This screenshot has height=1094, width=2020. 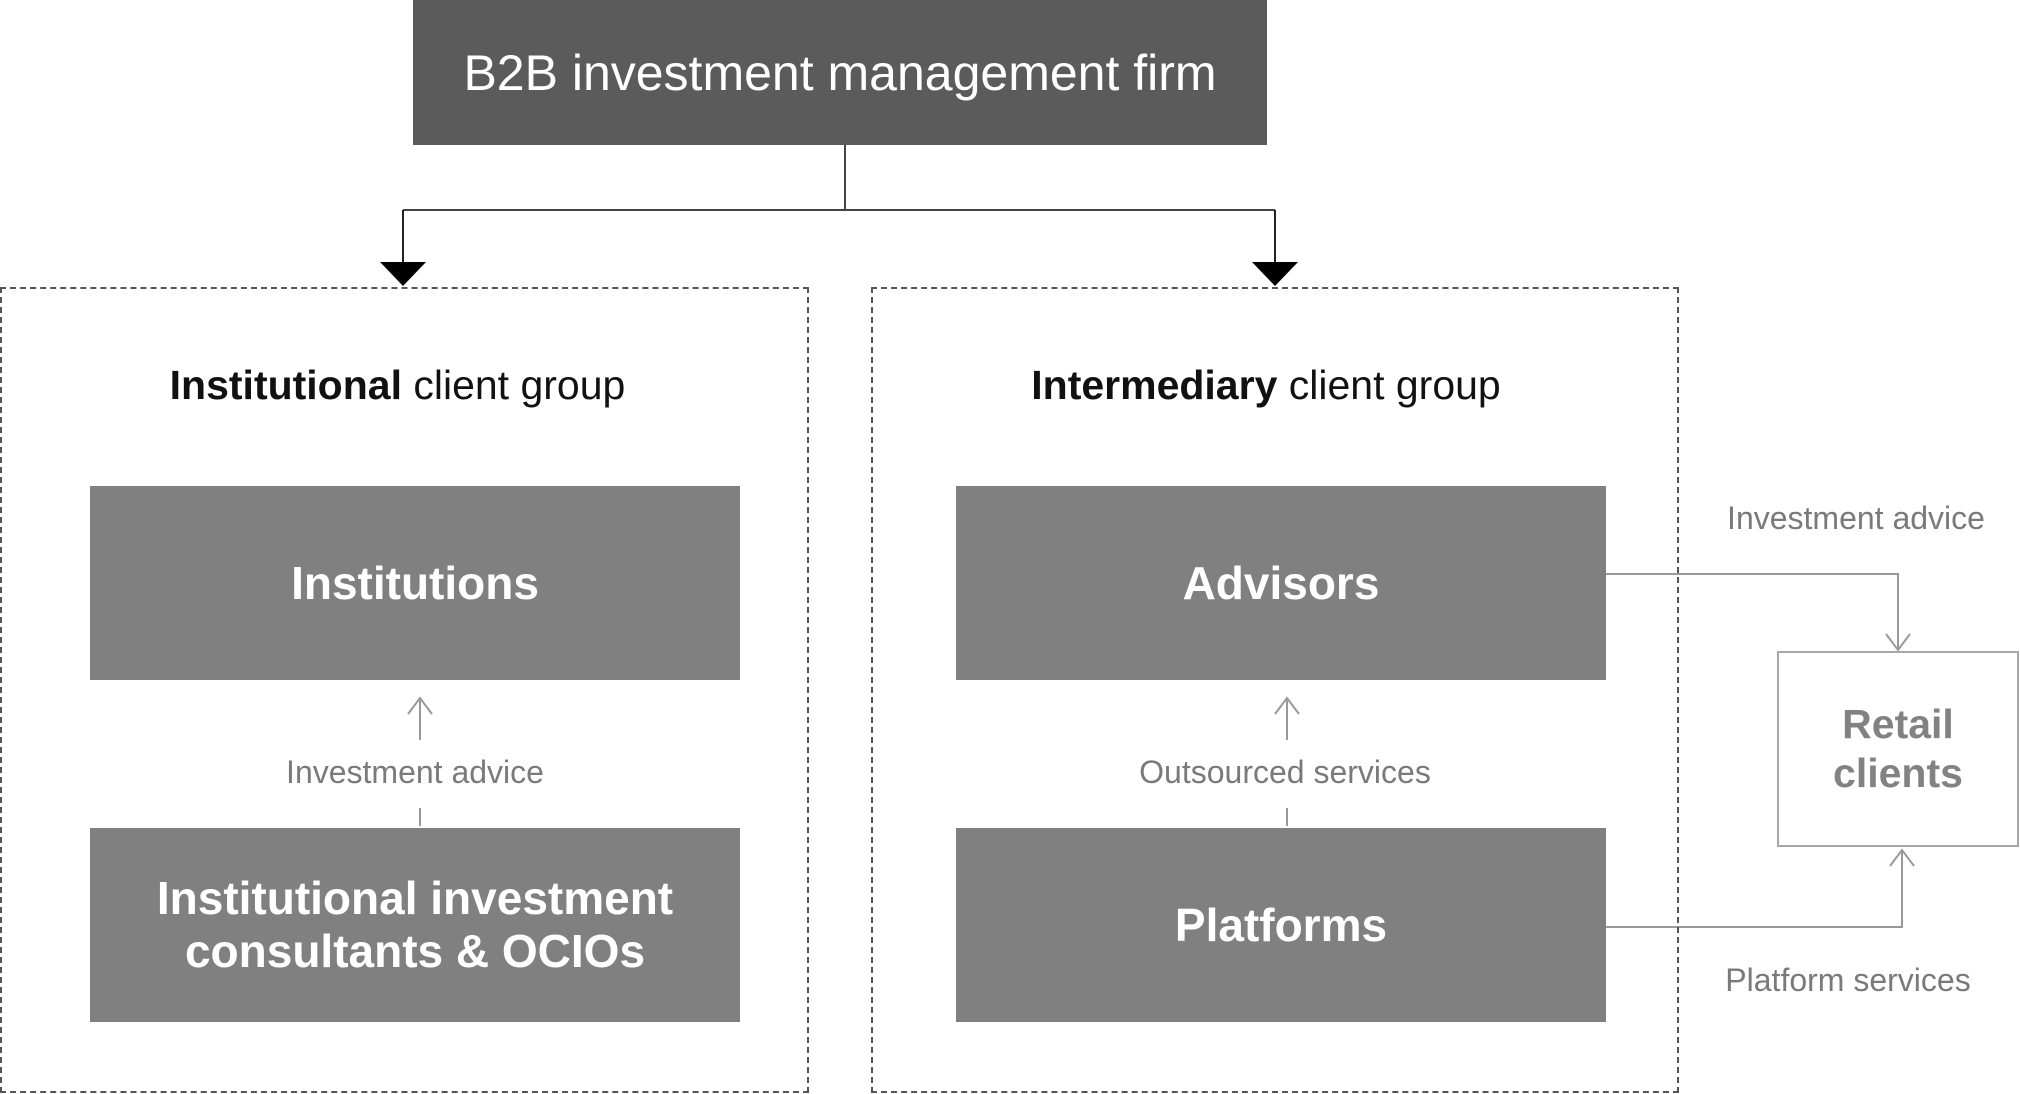 What do you see at coordinates (1752, 611) in the screenshot?
I see `advice-connector` at bounding box center [1752, 611].